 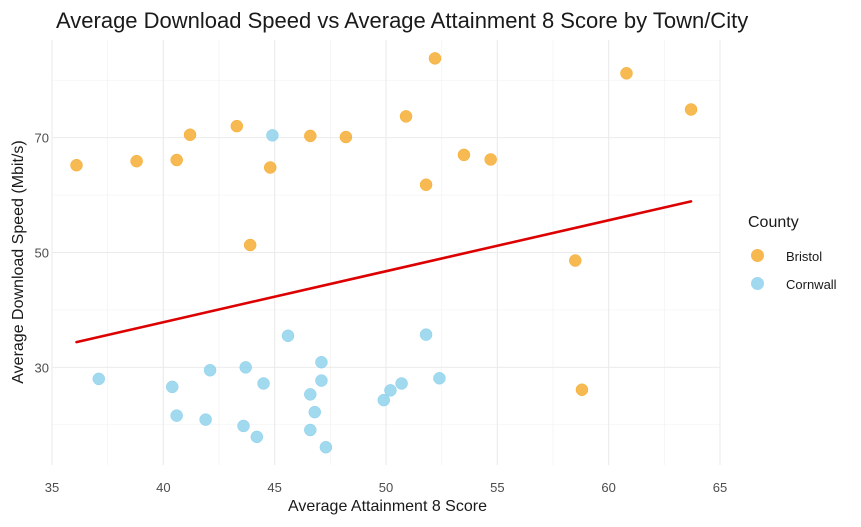 What do you see at coordinates (42, 138) in the screenshot?
I see `y-tick-label: 70` at bounding box center [42, 138].